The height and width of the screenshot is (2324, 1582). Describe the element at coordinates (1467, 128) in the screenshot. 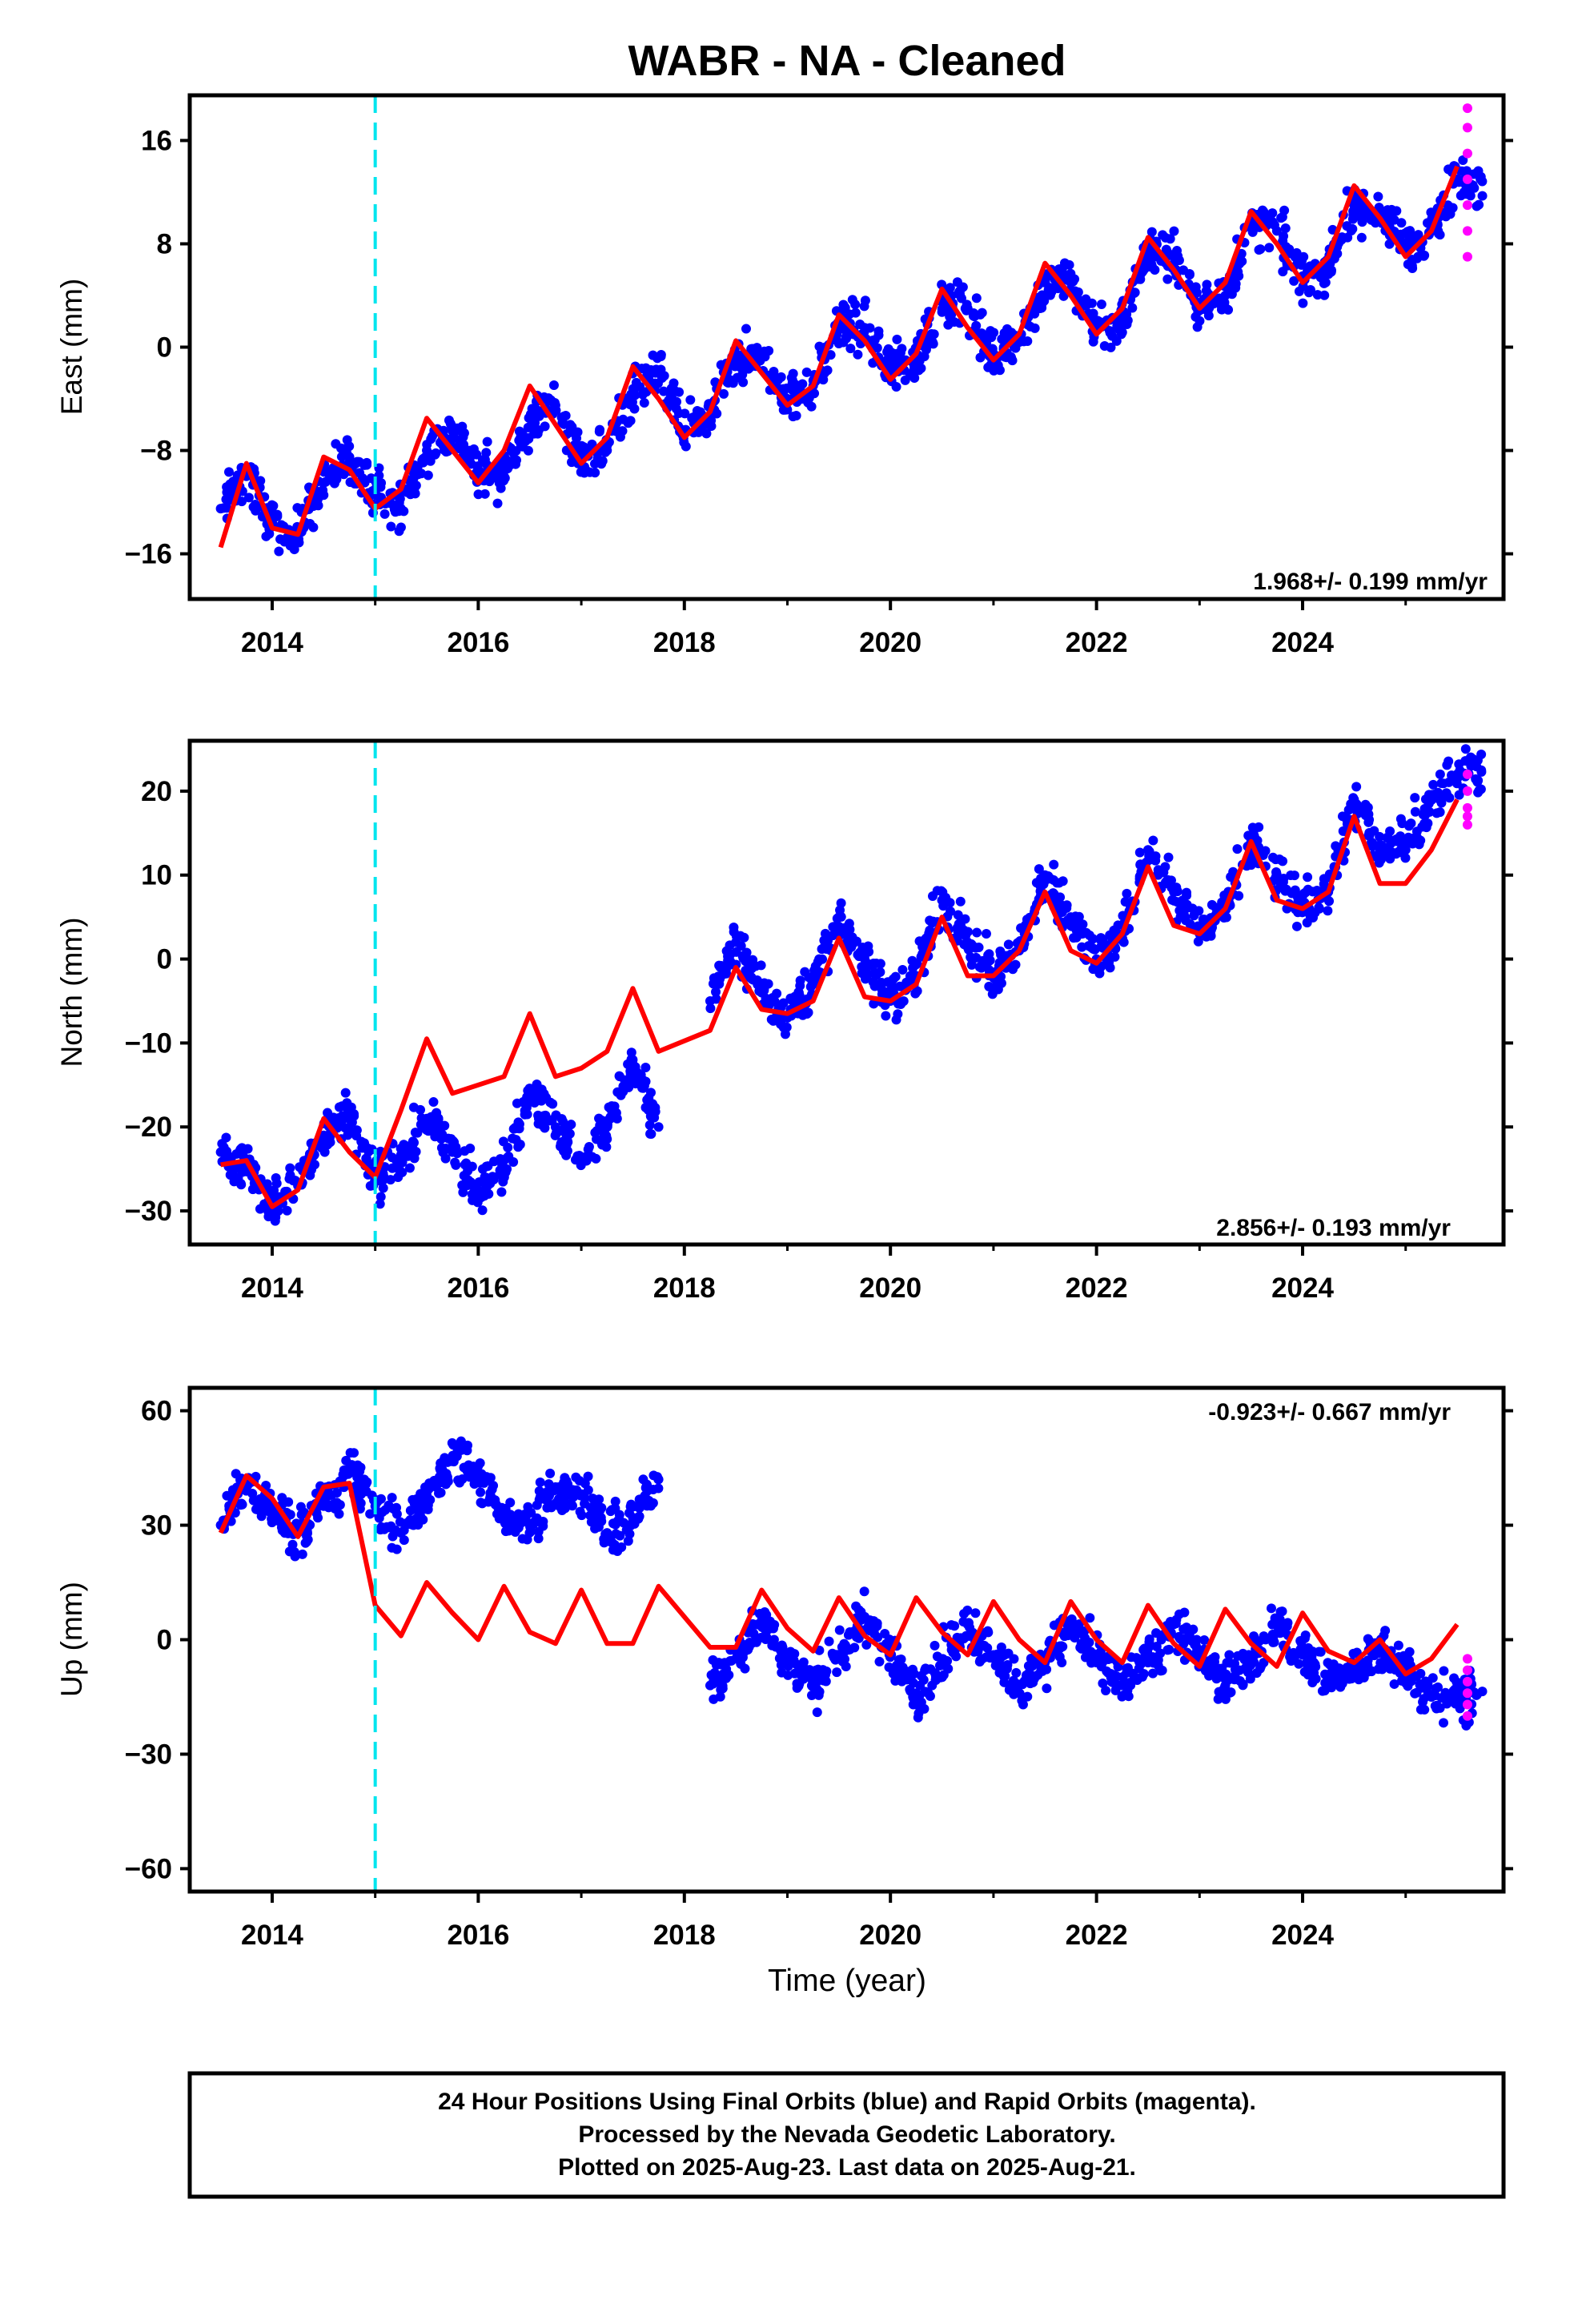

I see `east-rapid-point` at that location.